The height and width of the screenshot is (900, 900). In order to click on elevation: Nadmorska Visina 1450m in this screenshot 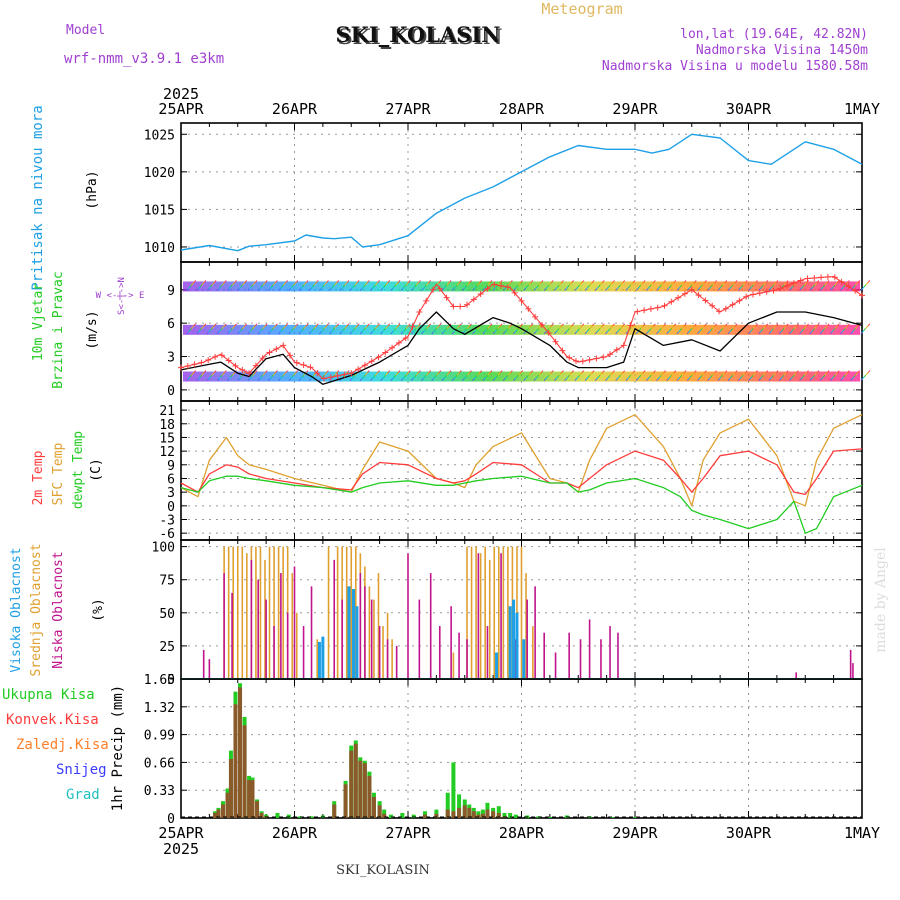, I will do `click(782, 50)`.